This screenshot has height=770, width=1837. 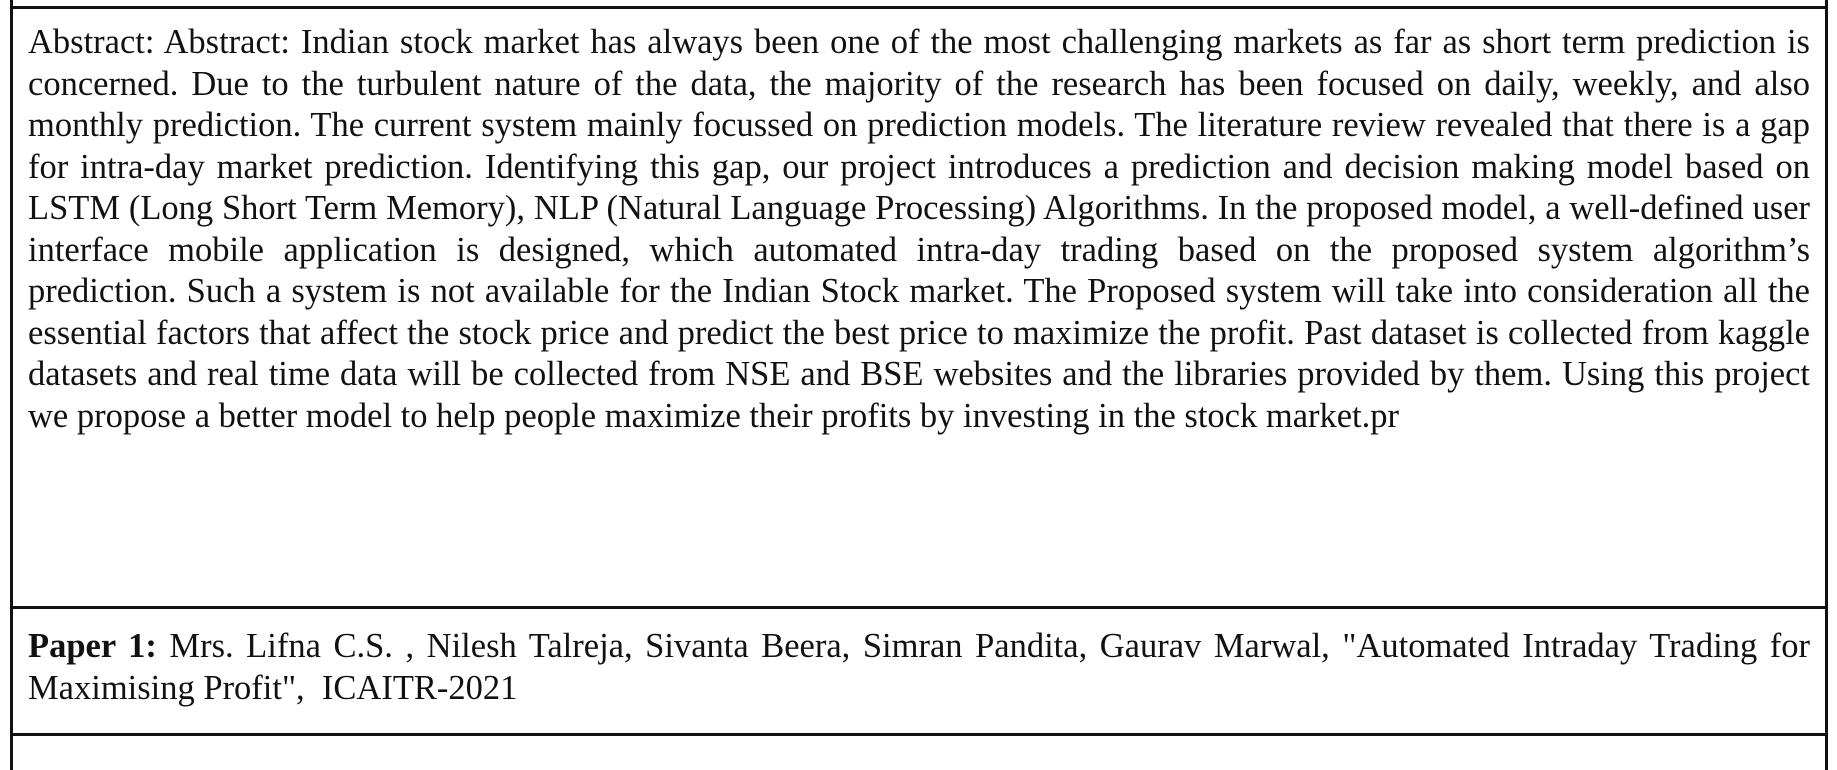 What do you see at coordinates (92, 646) in the screenshot?
I see `paper-label: Paper 1:` at bounding box center [92, 646].